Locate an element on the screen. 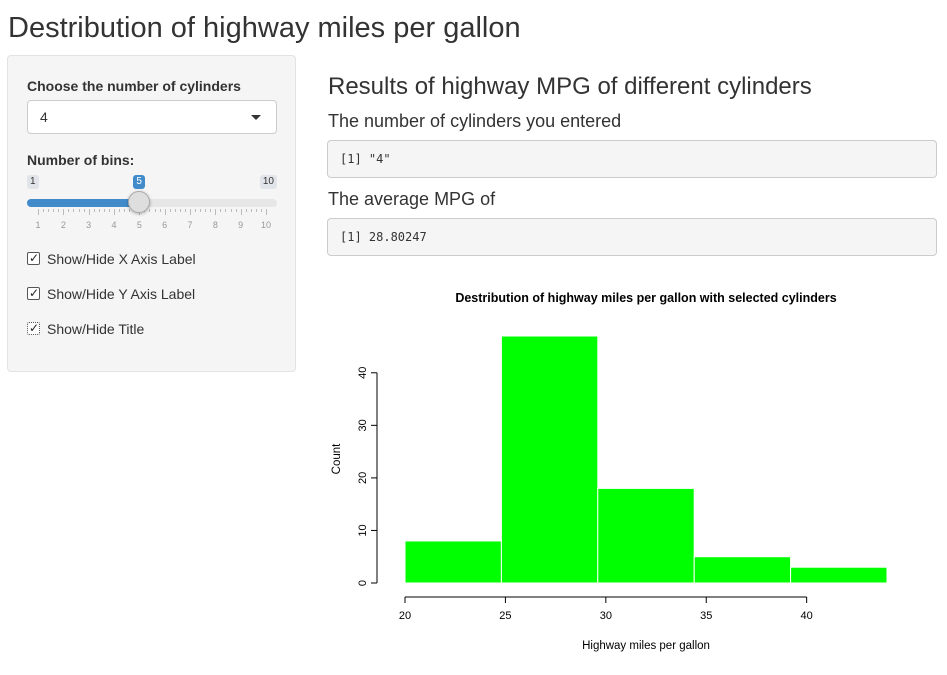 The height and width of the screenshot is (675, 947). slider-tick-label: 8 is located at coordinates (215, 225).